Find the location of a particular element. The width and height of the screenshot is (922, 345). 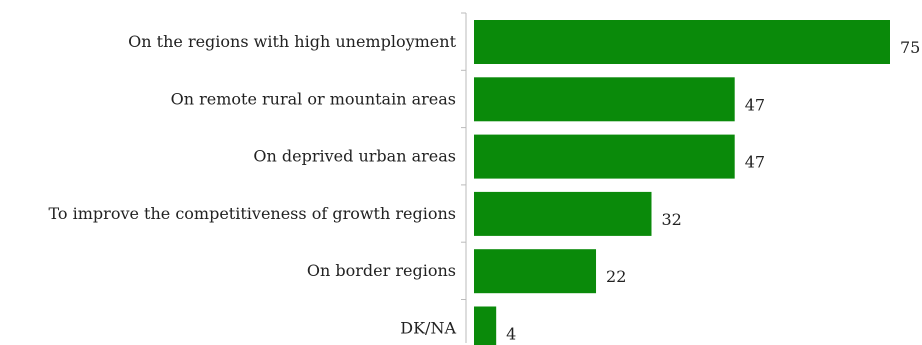

value-label: 32 is located at coordinates (671, 219).